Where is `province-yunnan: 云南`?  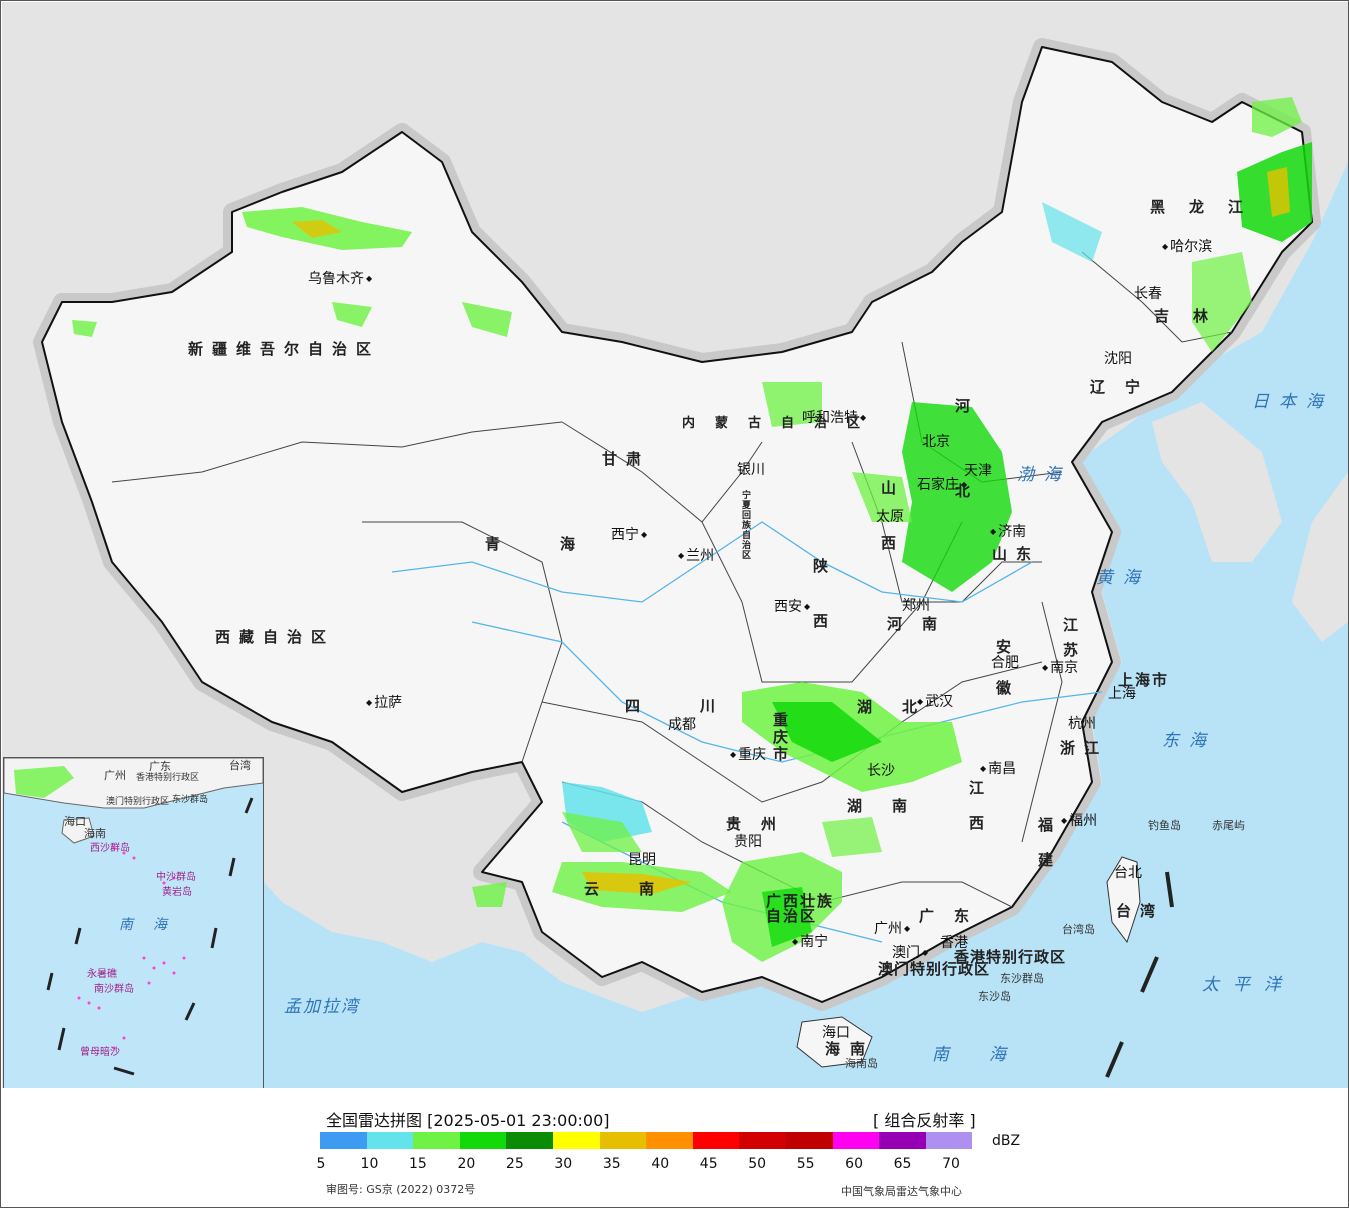
province-yunnan: 云南 is located at coordinates (639, 889).